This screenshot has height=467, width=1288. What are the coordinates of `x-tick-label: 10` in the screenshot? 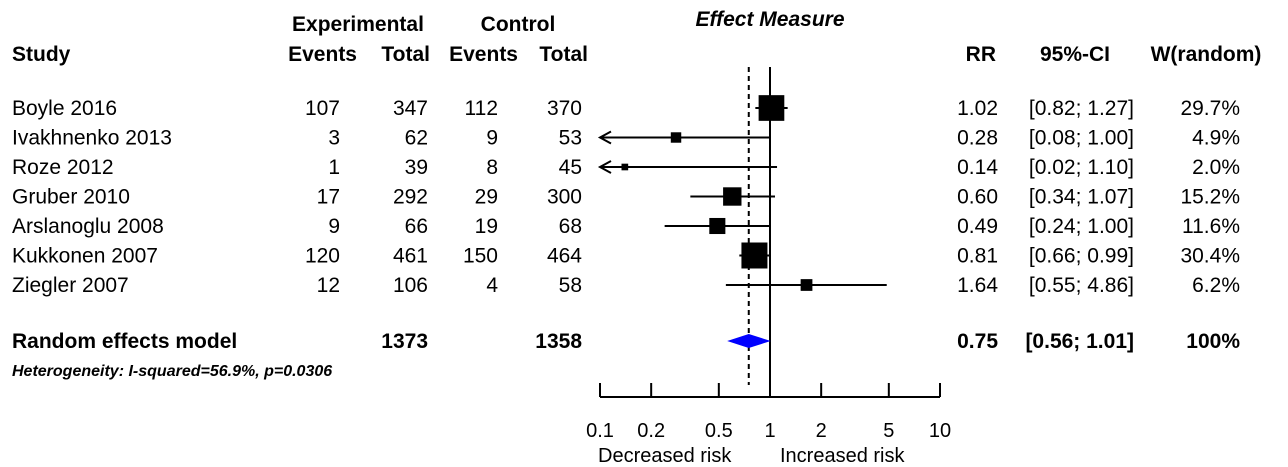 It's located at (940, 431).